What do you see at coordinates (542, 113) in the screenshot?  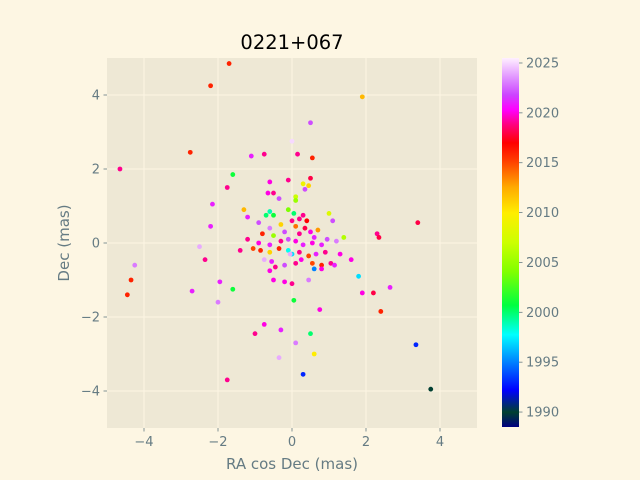 I see `colorbar-tick-label: 2020` at bounding box center [542, 113].